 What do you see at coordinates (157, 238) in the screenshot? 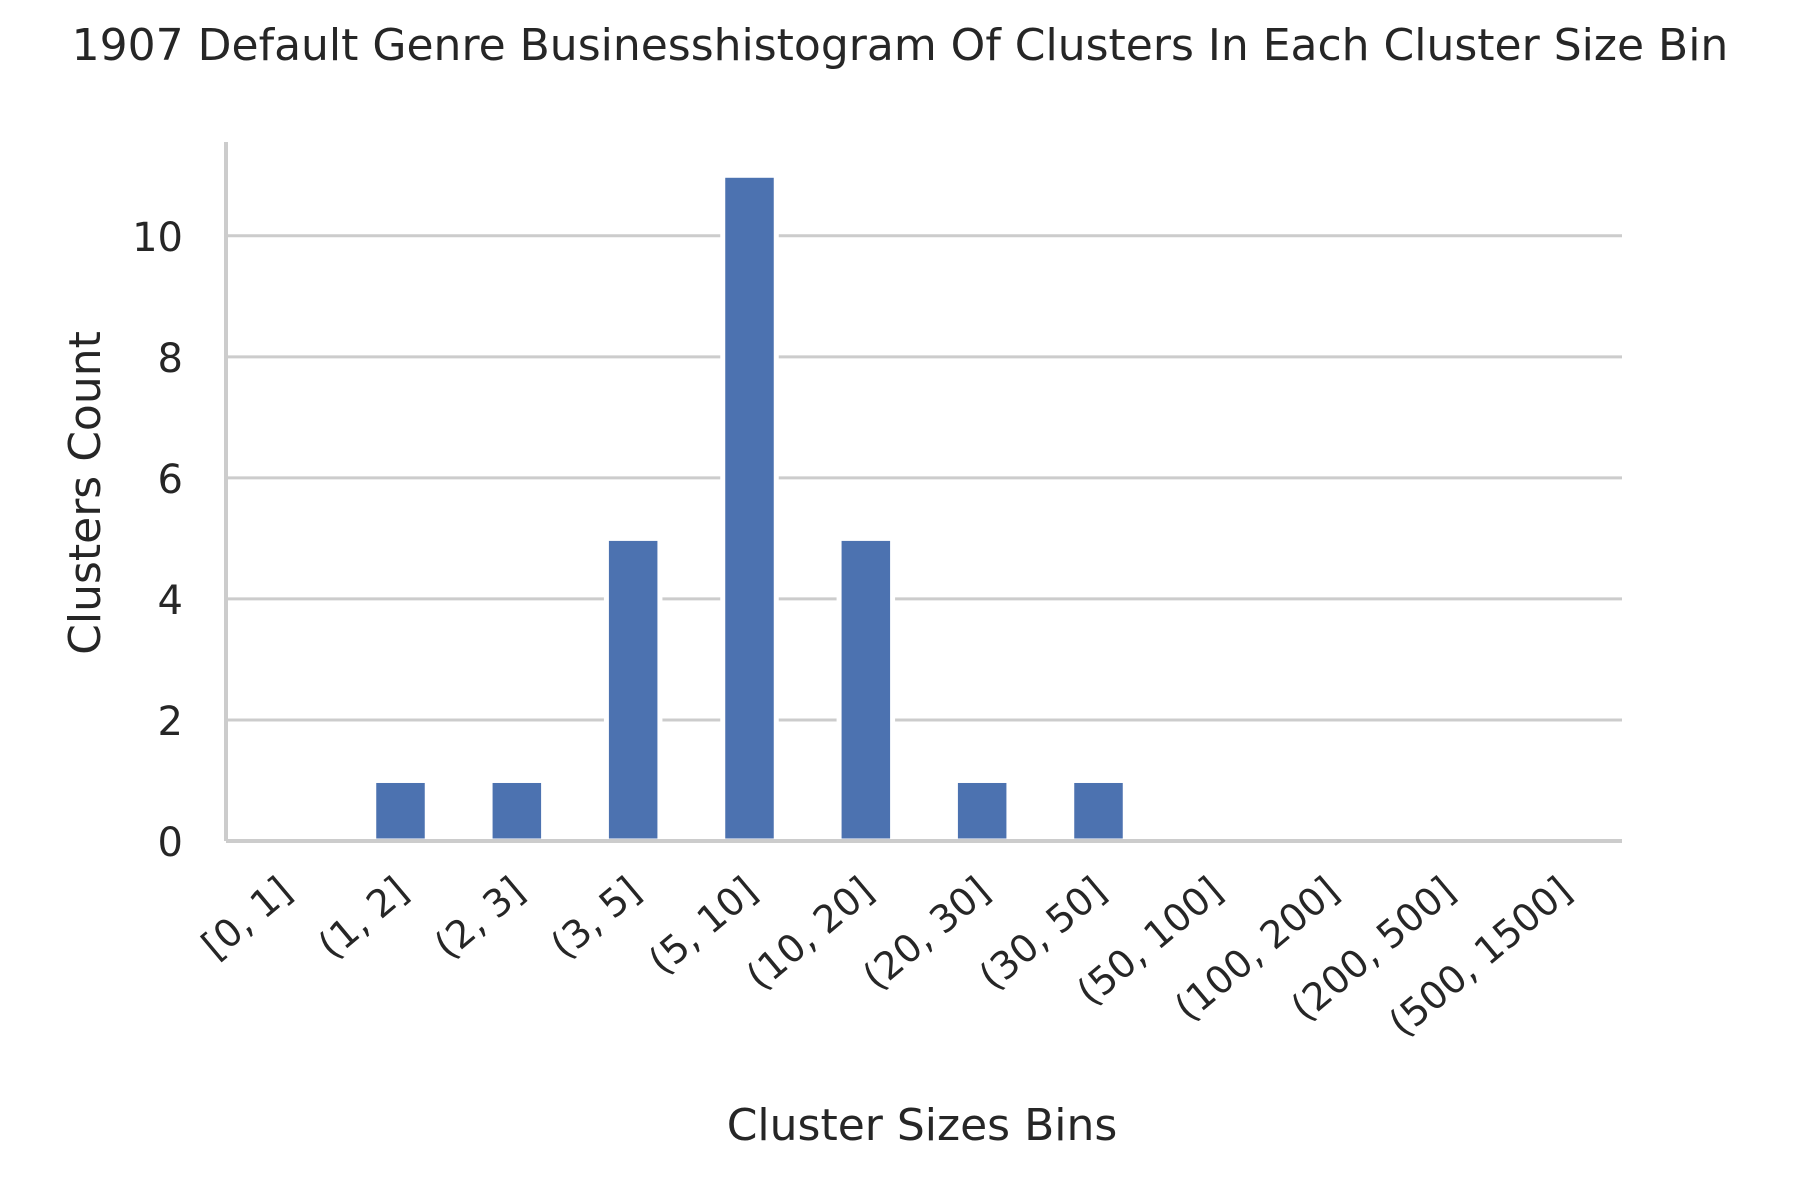
I see `y-tick-label: 10` at bounding box center [157, 238].